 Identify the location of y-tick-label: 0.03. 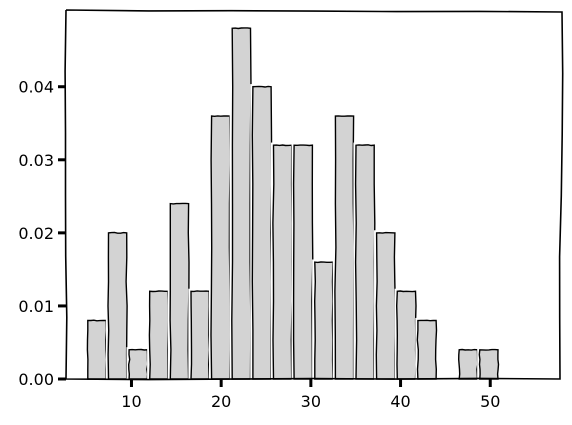
(36, 160).